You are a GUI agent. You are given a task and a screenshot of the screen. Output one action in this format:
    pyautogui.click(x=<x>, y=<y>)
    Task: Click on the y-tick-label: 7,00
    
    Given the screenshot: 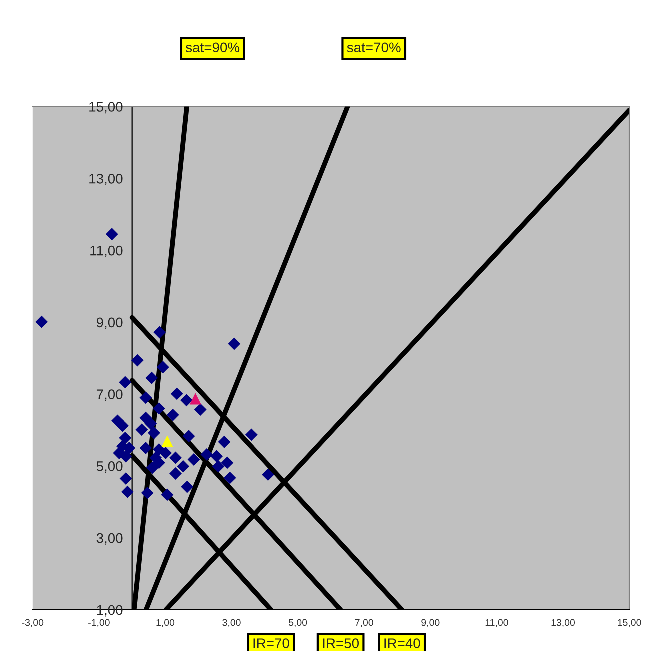 What is the action you would take?
    pyautogui.click(x=109, y=396)
    